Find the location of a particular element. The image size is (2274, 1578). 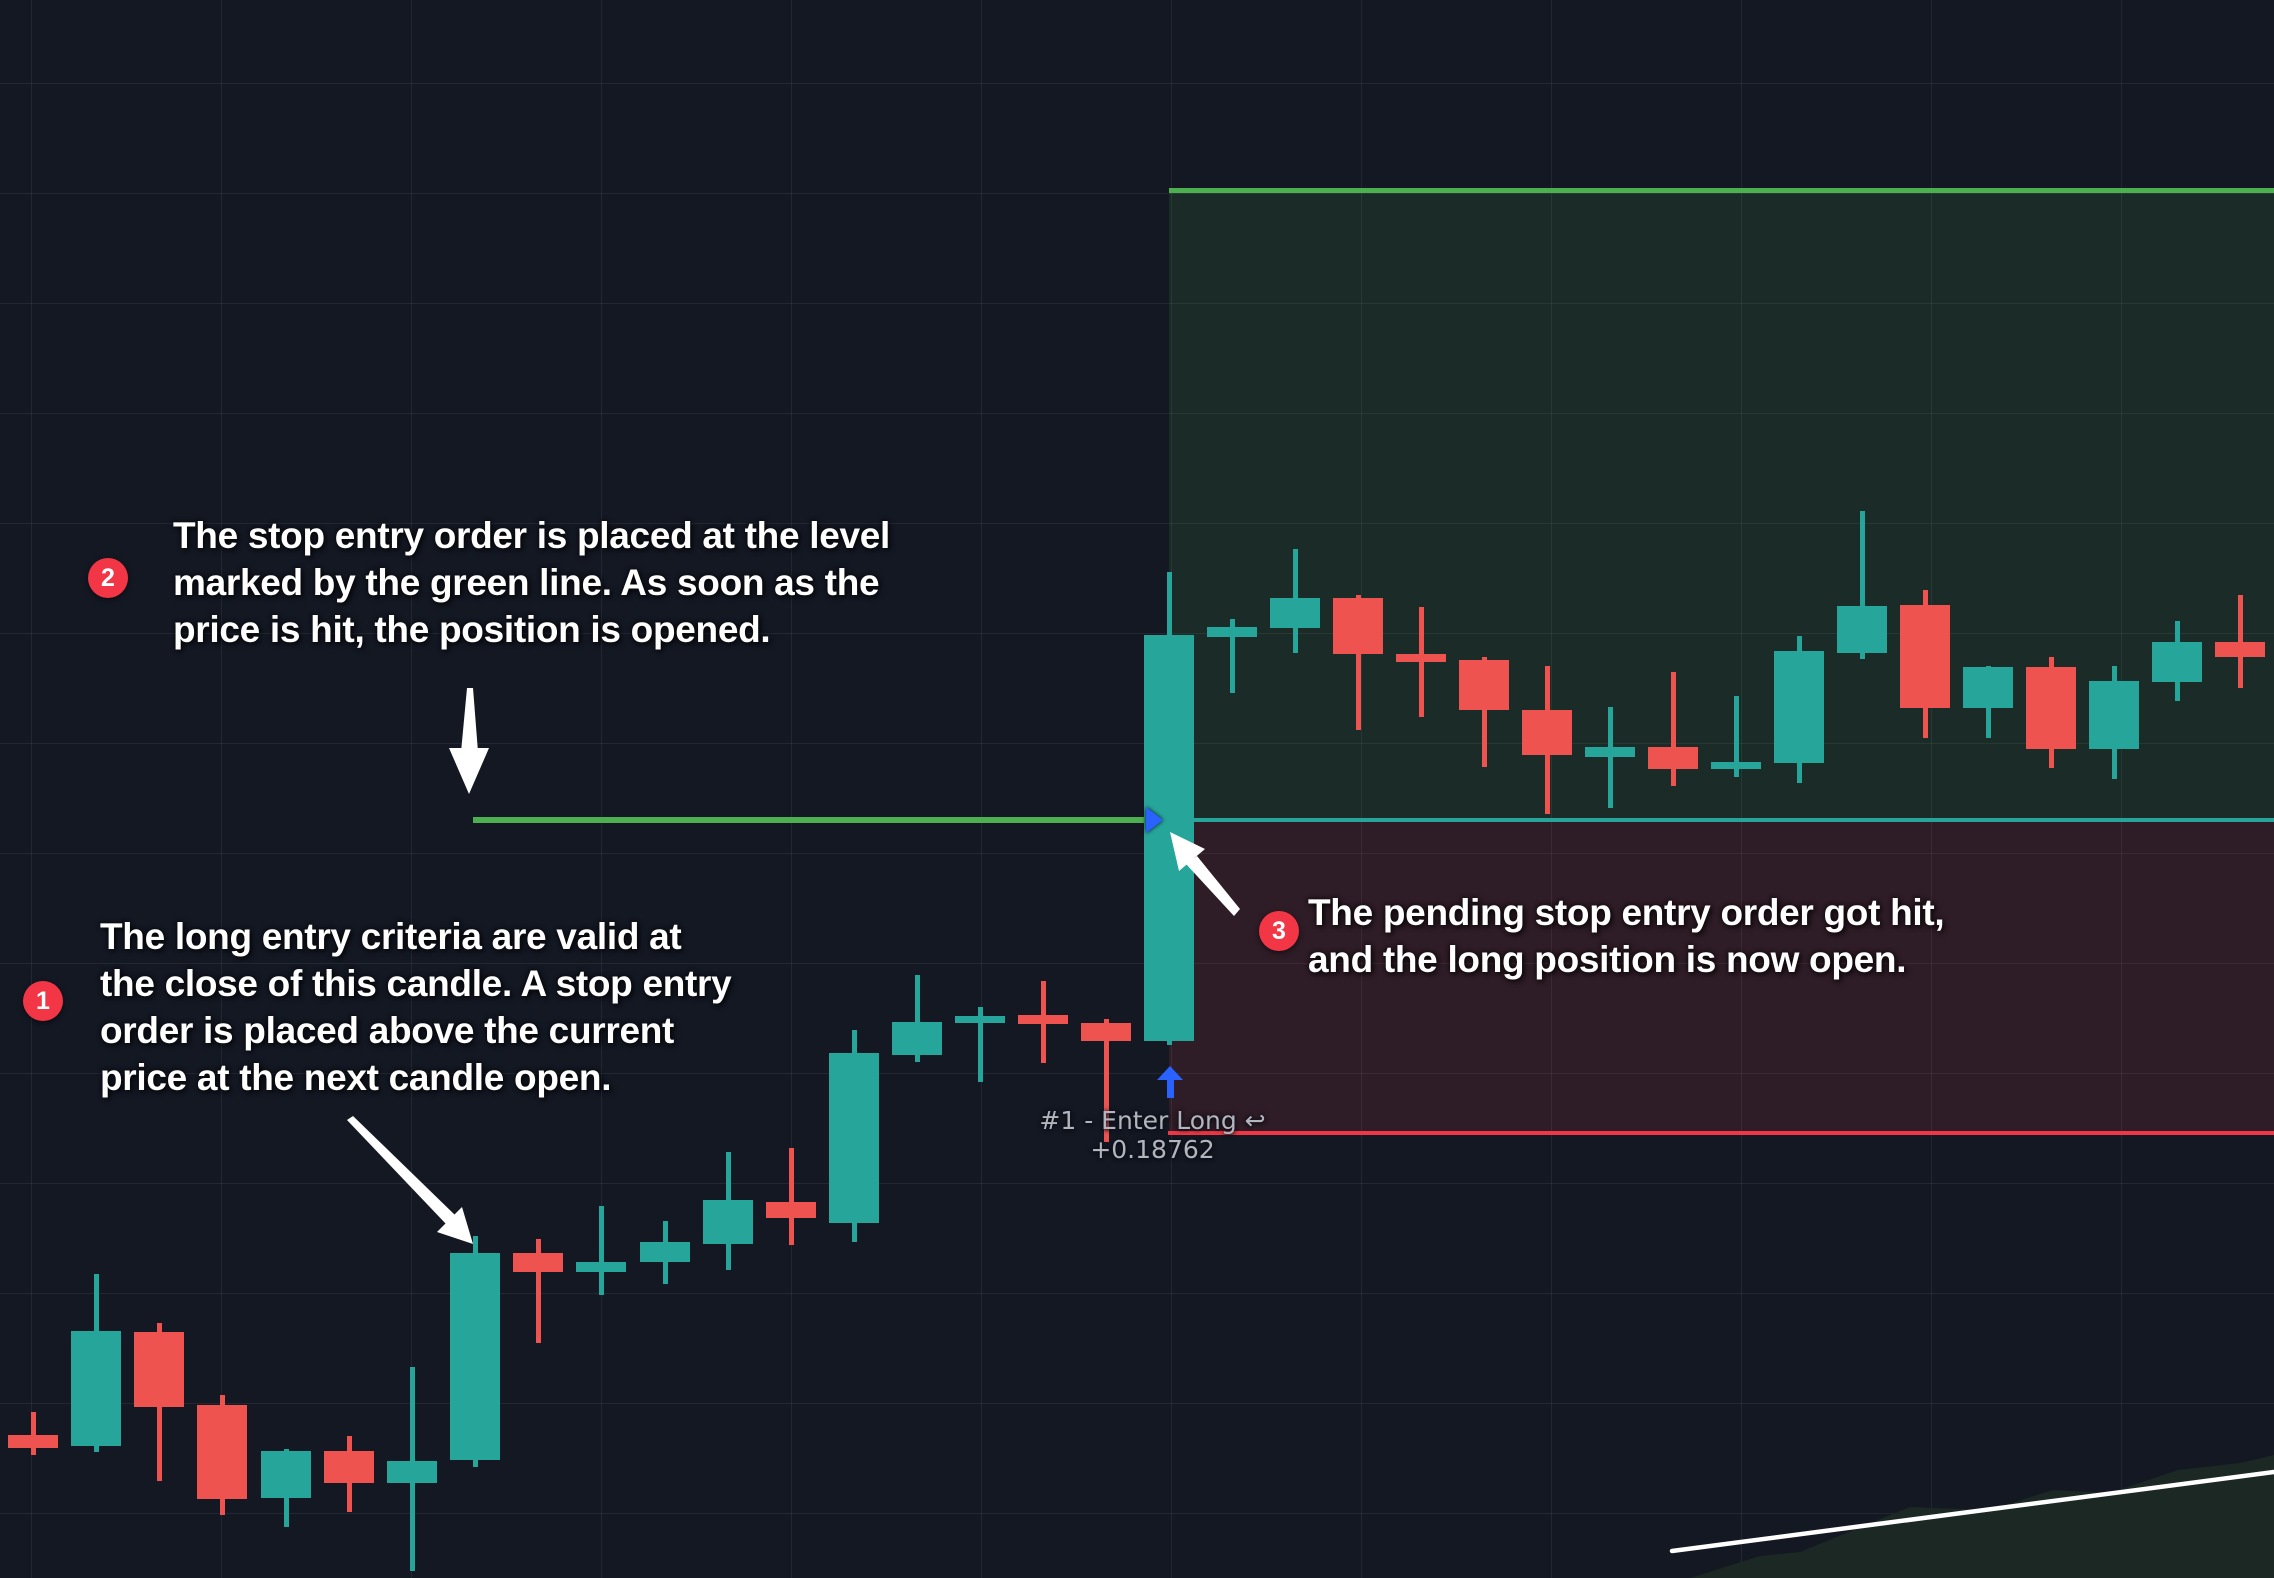

buy-signal-arrow-icon is located at coordinates (1170, 1082).